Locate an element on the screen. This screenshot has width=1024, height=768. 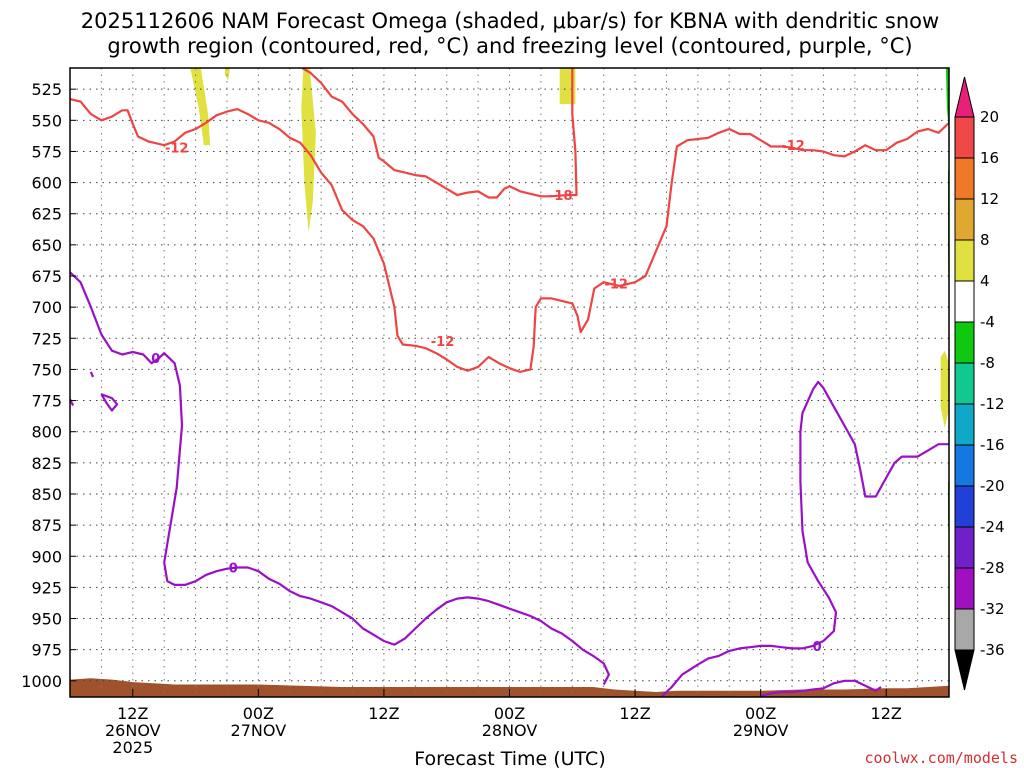
y-tick-label: 775 is located at coordinates (46, 401).